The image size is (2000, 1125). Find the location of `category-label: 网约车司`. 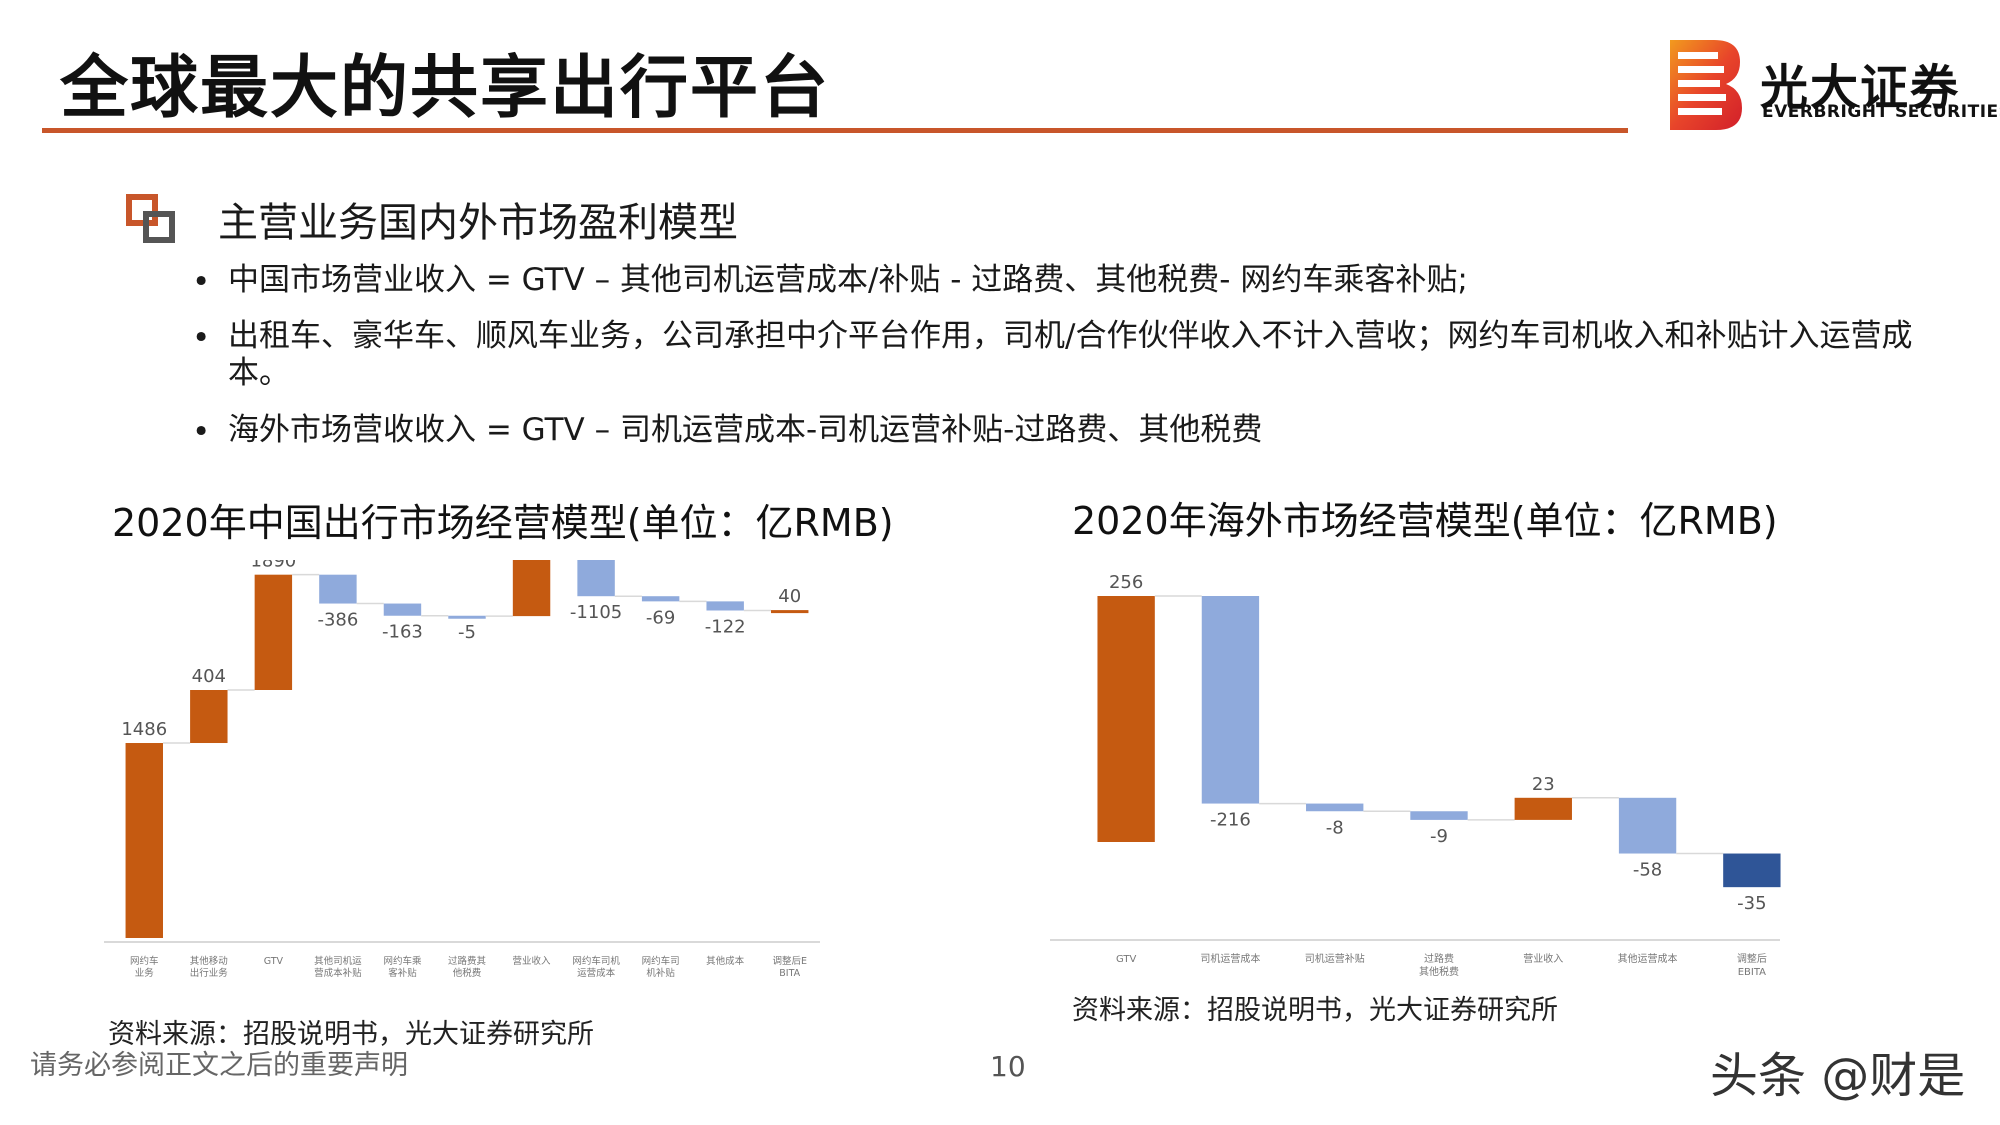

category-label: 网约车司 is located at coordinates (661, 961).